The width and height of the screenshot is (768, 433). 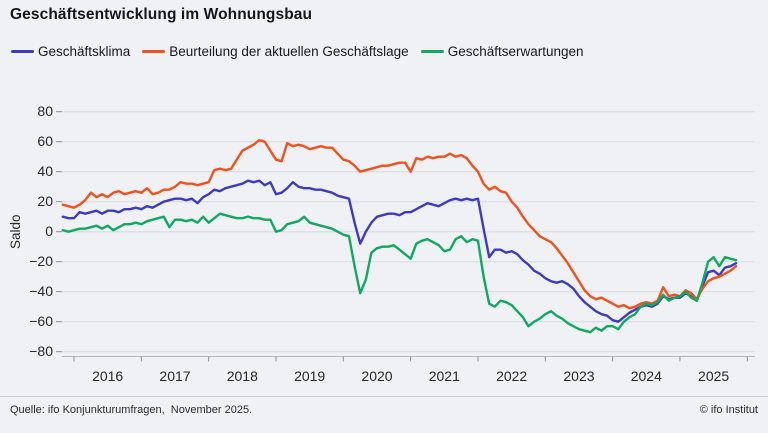 I want to click on svg-text: 2020, so click(x=376, y=376).